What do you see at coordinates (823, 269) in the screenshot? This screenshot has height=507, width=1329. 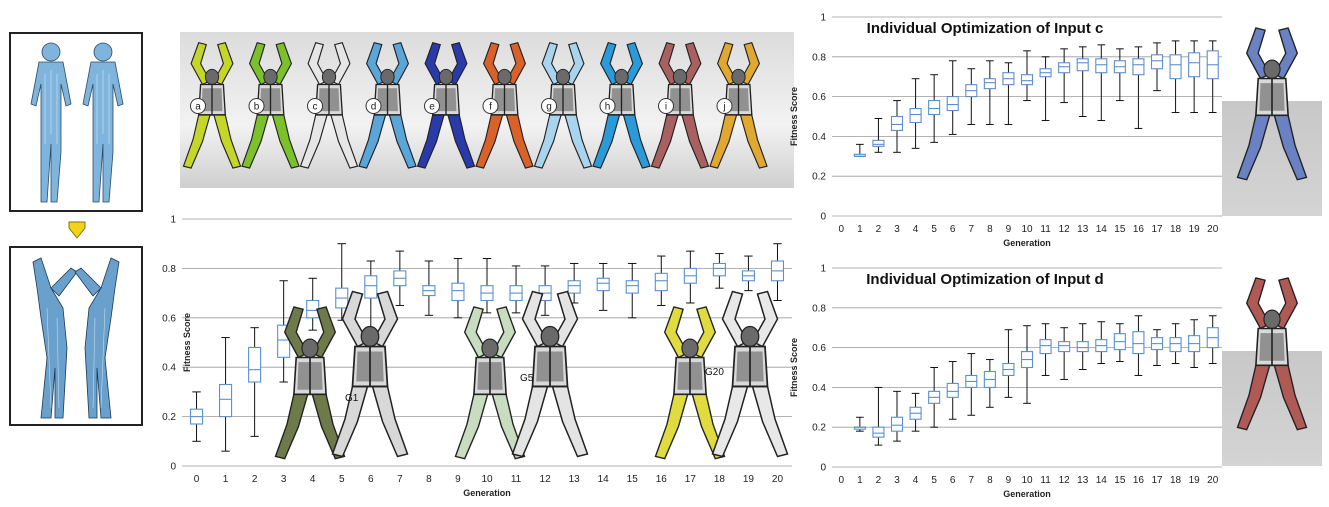 I see `y-tick-label: 1` at bounding box center [823, 269].